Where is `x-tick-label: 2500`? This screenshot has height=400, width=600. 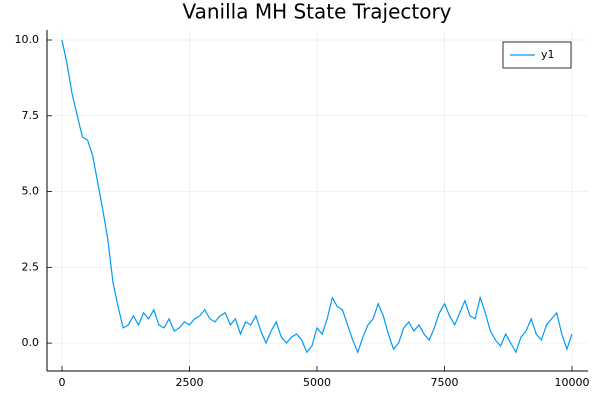 x-tick-label: 2500 is located at coordinates (189, 382).